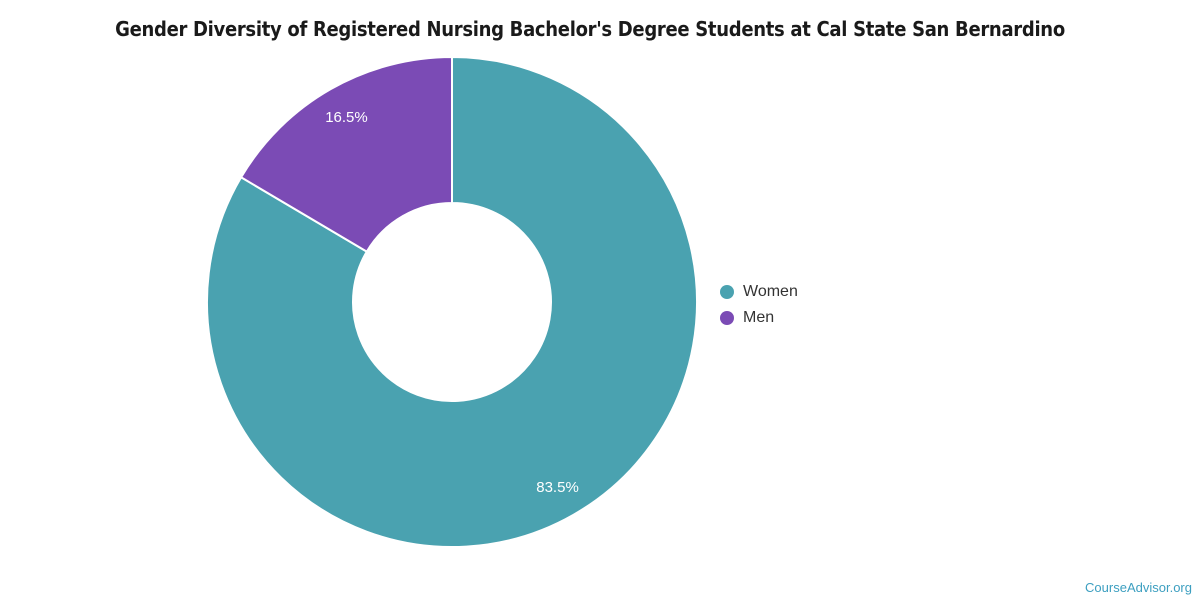  I want to click on legend: Women Men, so click(759, 305).